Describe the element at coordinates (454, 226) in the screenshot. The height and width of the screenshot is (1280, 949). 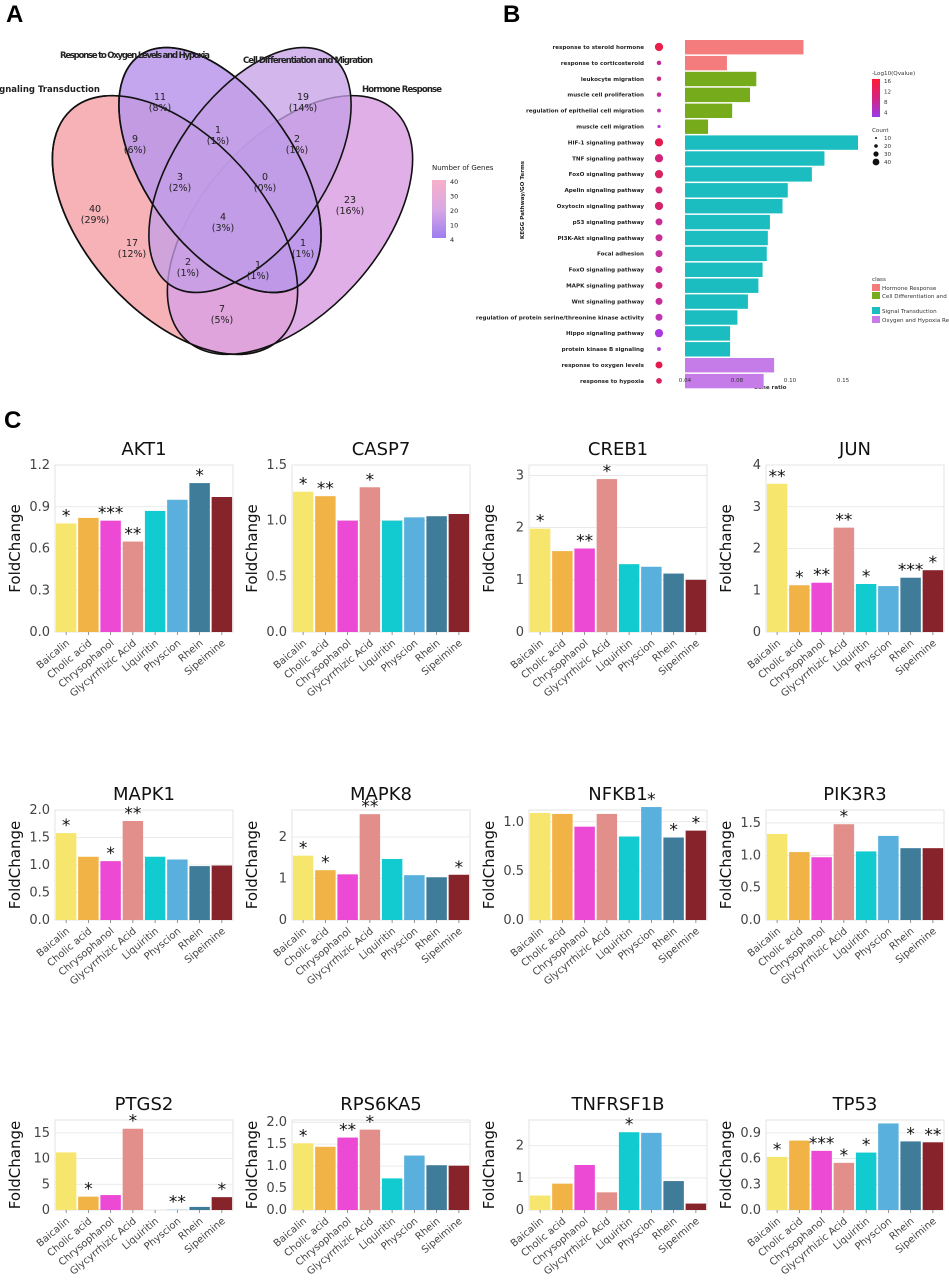
I see `venn-legend-tick: 10` at that location.